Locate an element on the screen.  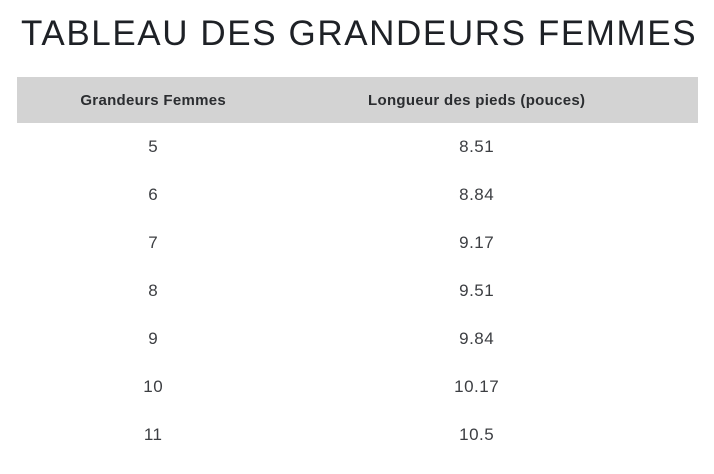
length-cell: 10.17 is located at coordinates (477, 386).